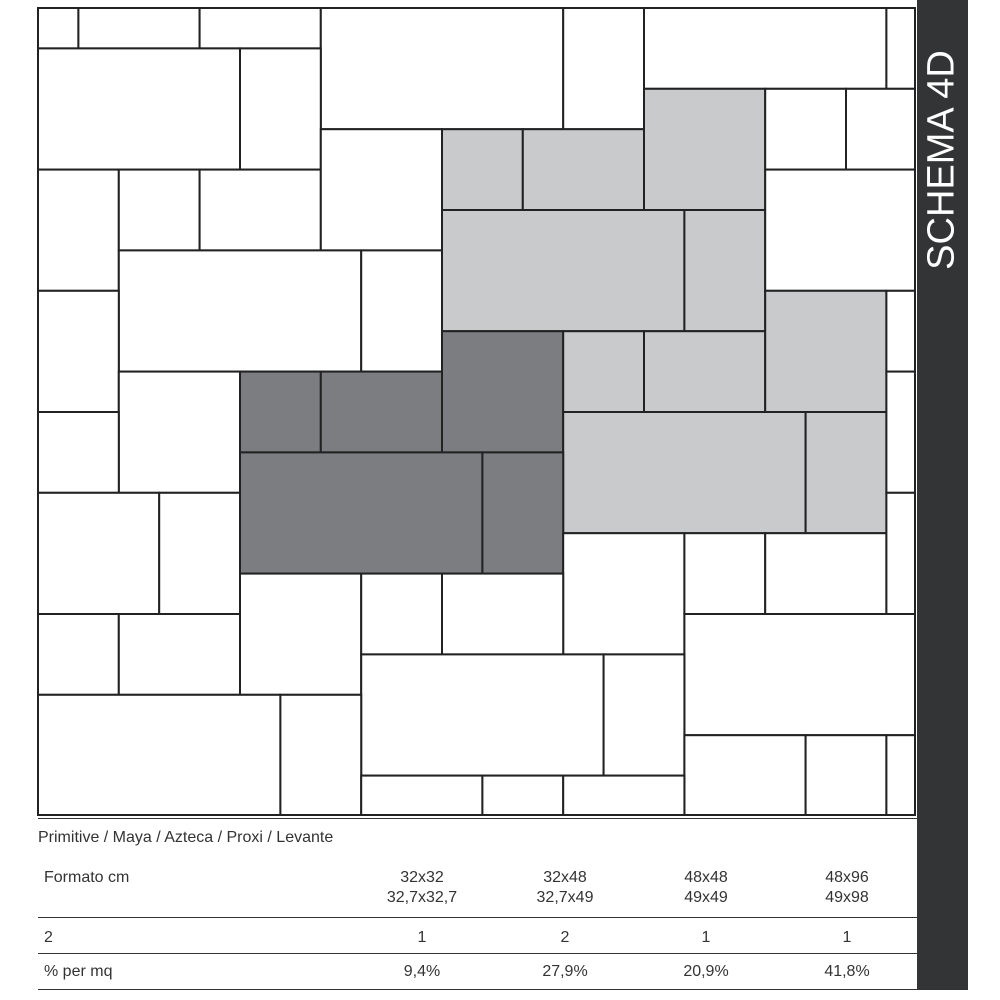  What do you see at coordinates (565, 897) in the screenshot?
I see `format-cell: 32,7x49` at bounding box center [565, 897].